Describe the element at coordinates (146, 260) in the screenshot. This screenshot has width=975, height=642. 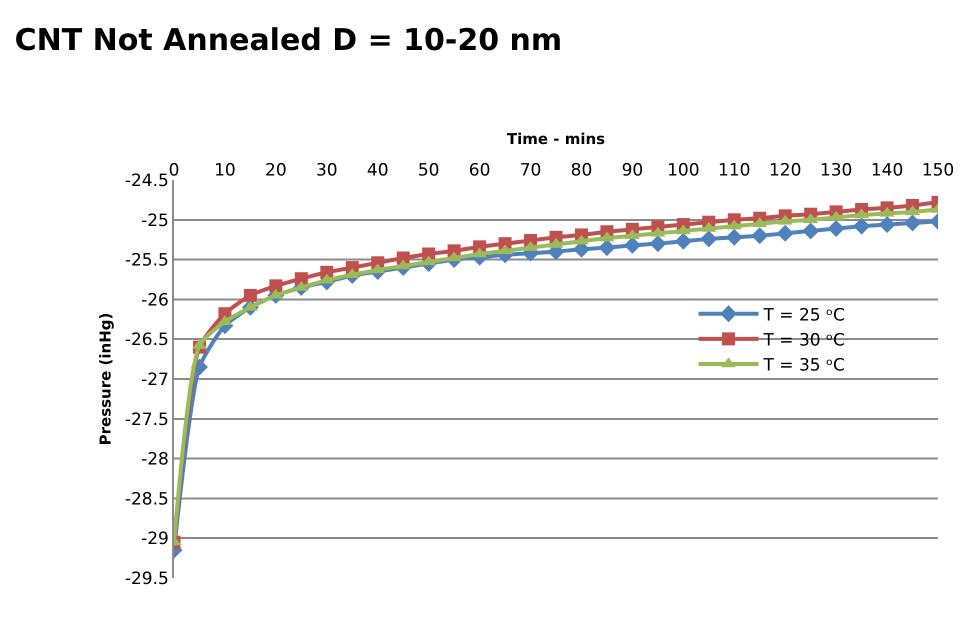
I see `y-tick-label: -25.5` at that location.